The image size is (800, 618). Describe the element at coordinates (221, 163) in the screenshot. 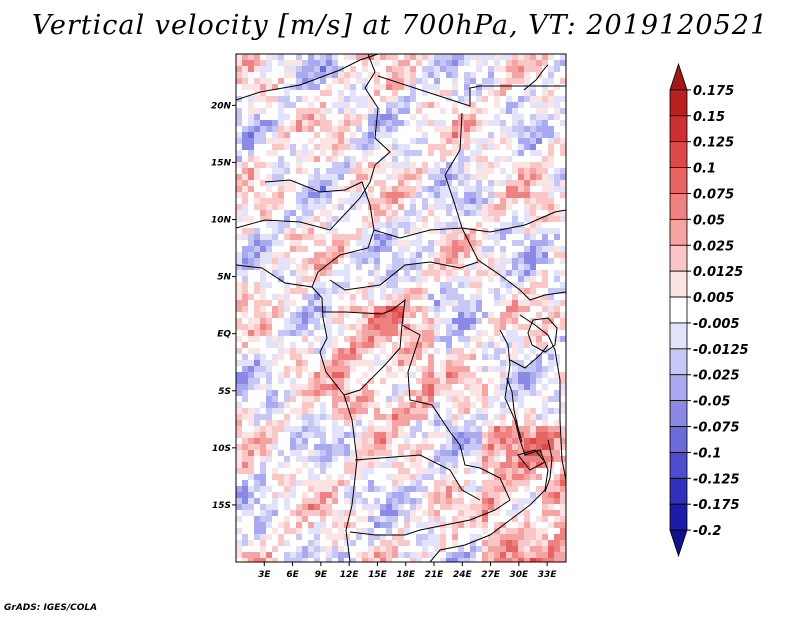

I see `lat-label: 15N` at that location.